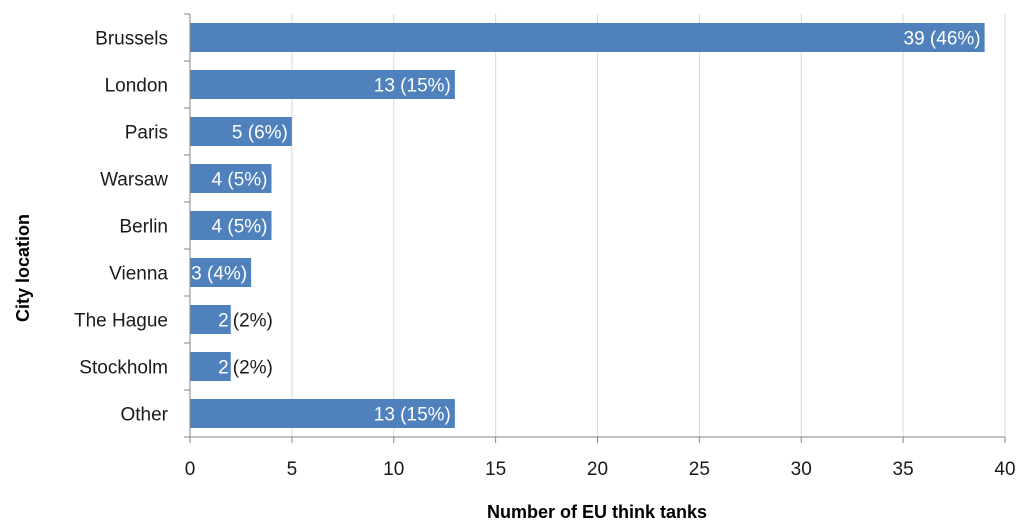 This screenshot has width=1025, height=522. Describe the element at coordinates (412, 415) in the screenshot. I see `data-label-other: 13 (15%)` at that location.